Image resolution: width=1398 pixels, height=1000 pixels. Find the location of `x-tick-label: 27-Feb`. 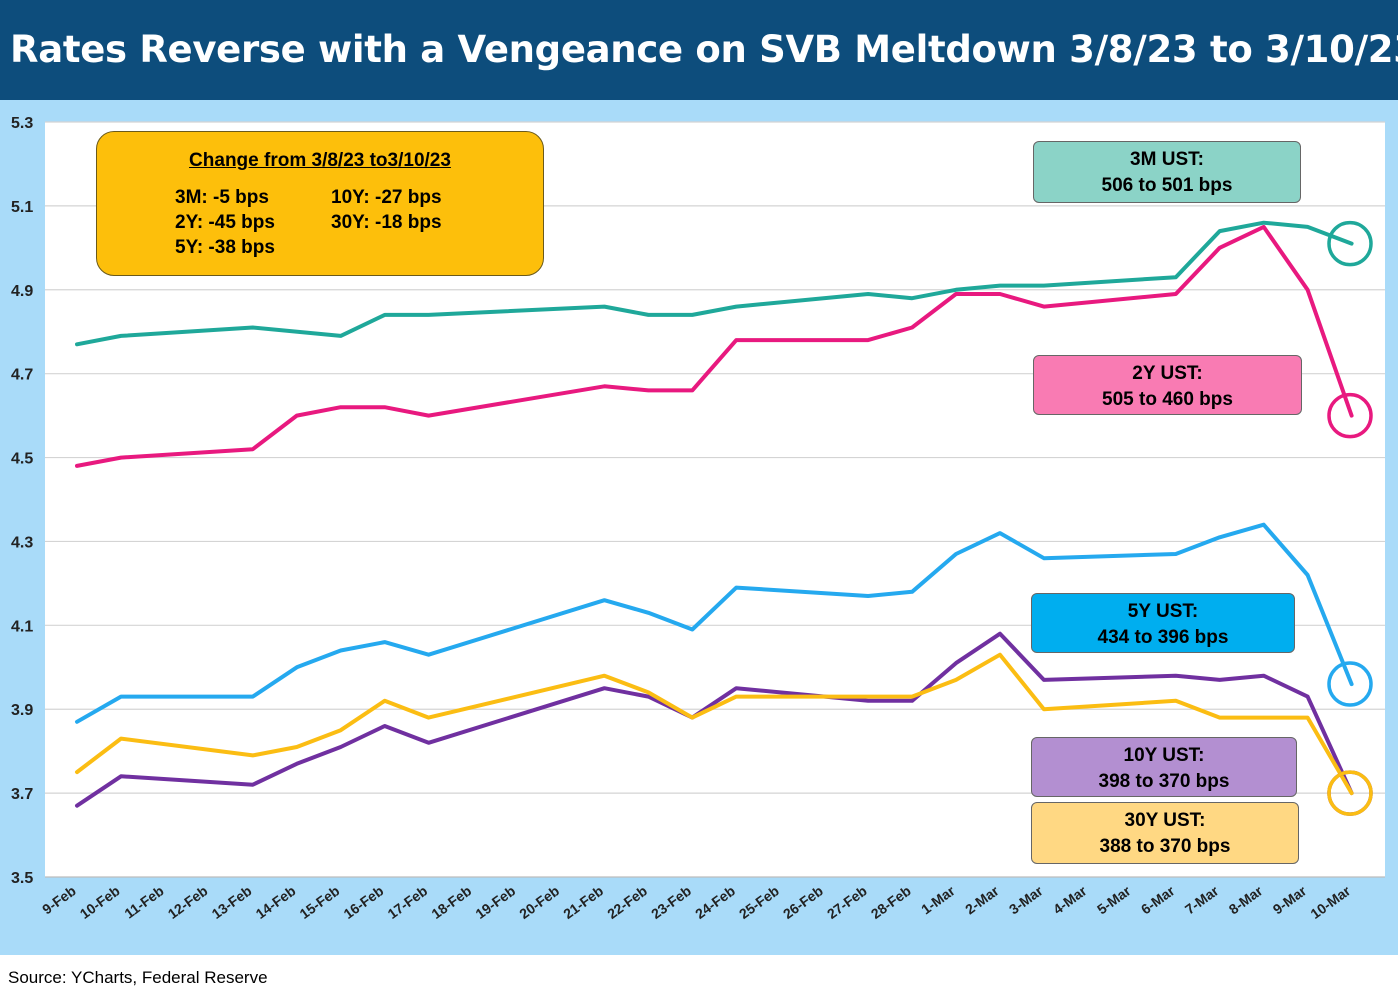

x-tick-label: 27-Feb is located at coordinates (847, 901).